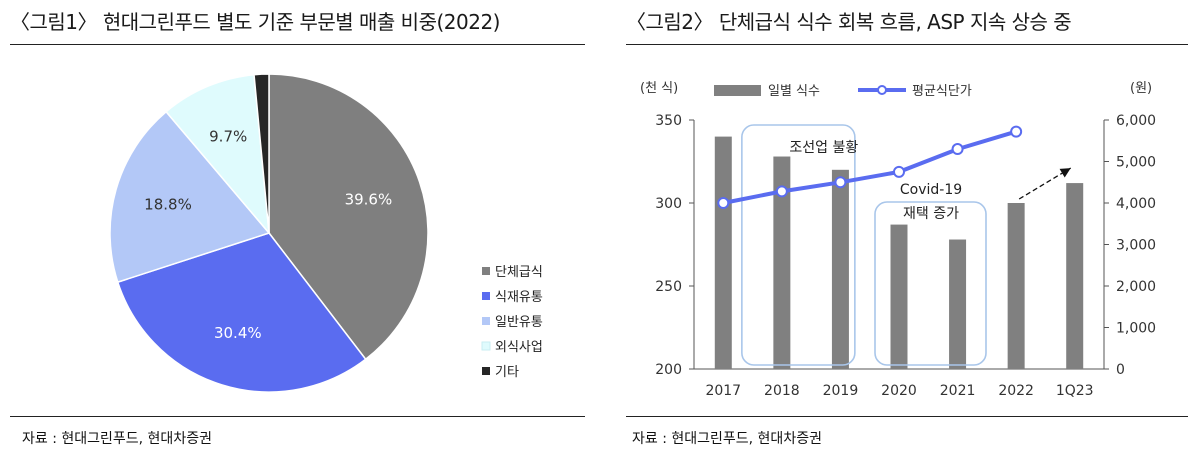 The image size is (1197, 458). I want to click on x-tick-label: 1Q23, so click(1075, 391).